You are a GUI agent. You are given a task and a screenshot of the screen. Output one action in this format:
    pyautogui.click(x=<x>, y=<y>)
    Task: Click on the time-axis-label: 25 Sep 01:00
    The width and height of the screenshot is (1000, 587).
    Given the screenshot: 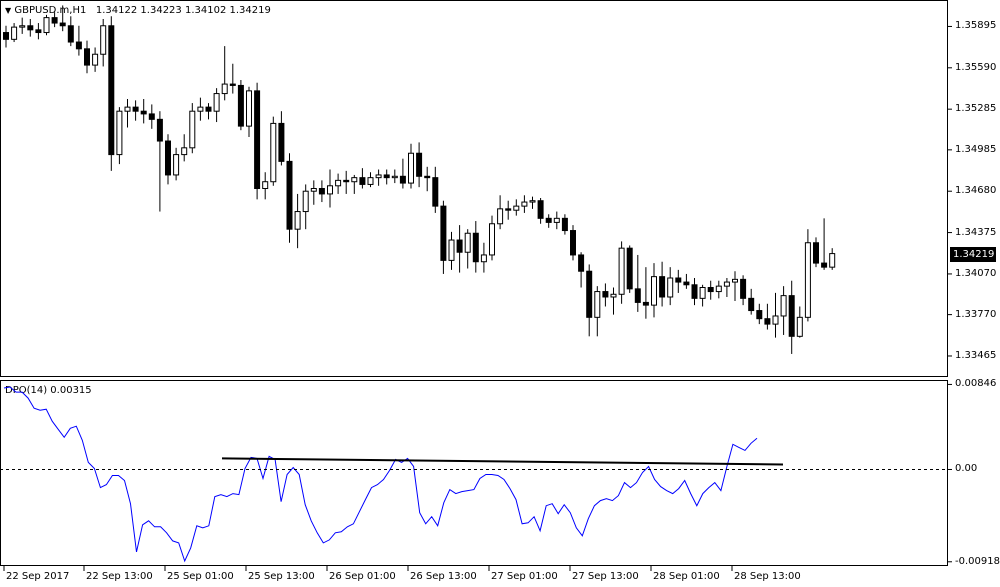 What is the action you would take?
    pyautogui.click(x=200, y=576)
    